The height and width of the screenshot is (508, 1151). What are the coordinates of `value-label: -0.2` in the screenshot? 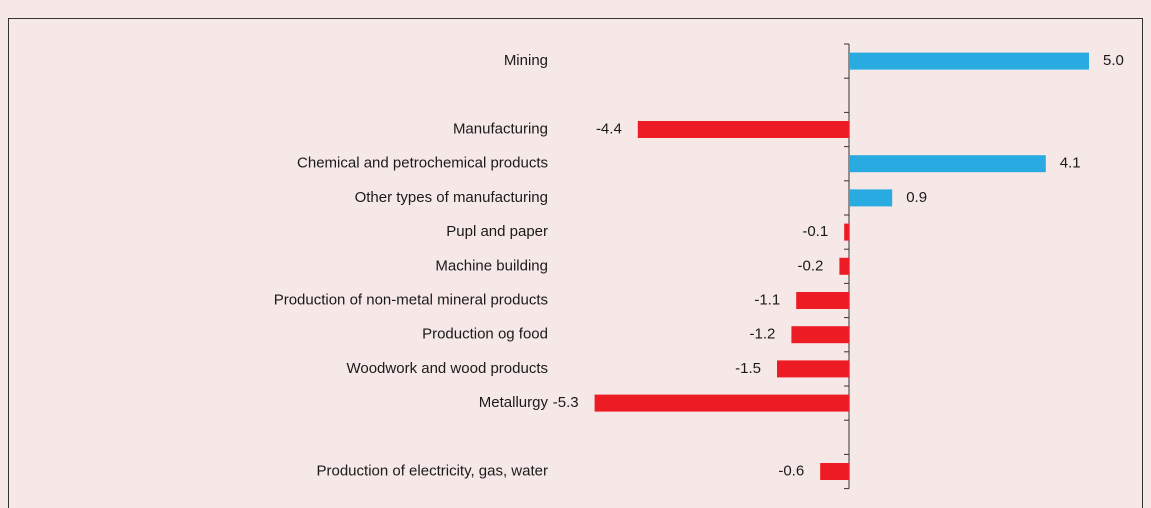 It's located at (811, 265).